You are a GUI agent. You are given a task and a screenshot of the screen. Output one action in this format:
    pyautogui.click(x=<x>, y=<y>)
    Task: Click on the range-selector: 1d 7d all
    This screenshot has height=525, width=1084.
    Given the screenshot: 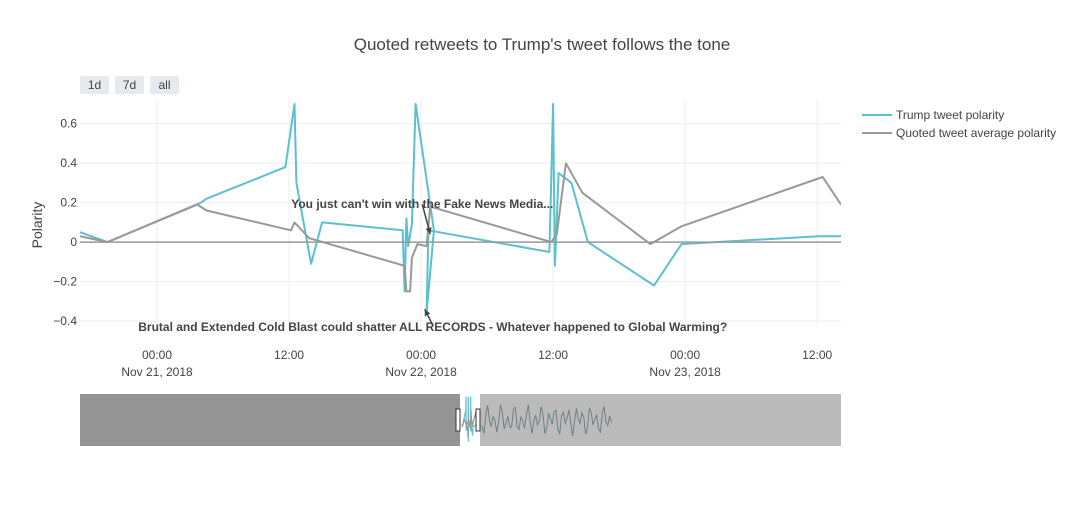 What is the action you would take?
    pyautogui.click(x=129, y=85)
    